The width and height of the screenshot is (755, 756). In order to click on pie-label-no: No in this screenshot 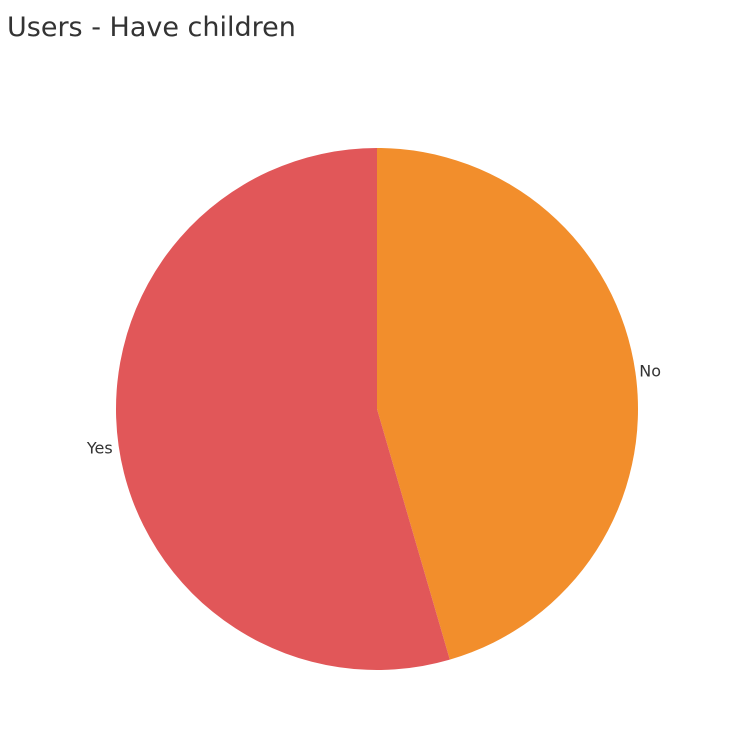, I will do `click(650, 370)`.